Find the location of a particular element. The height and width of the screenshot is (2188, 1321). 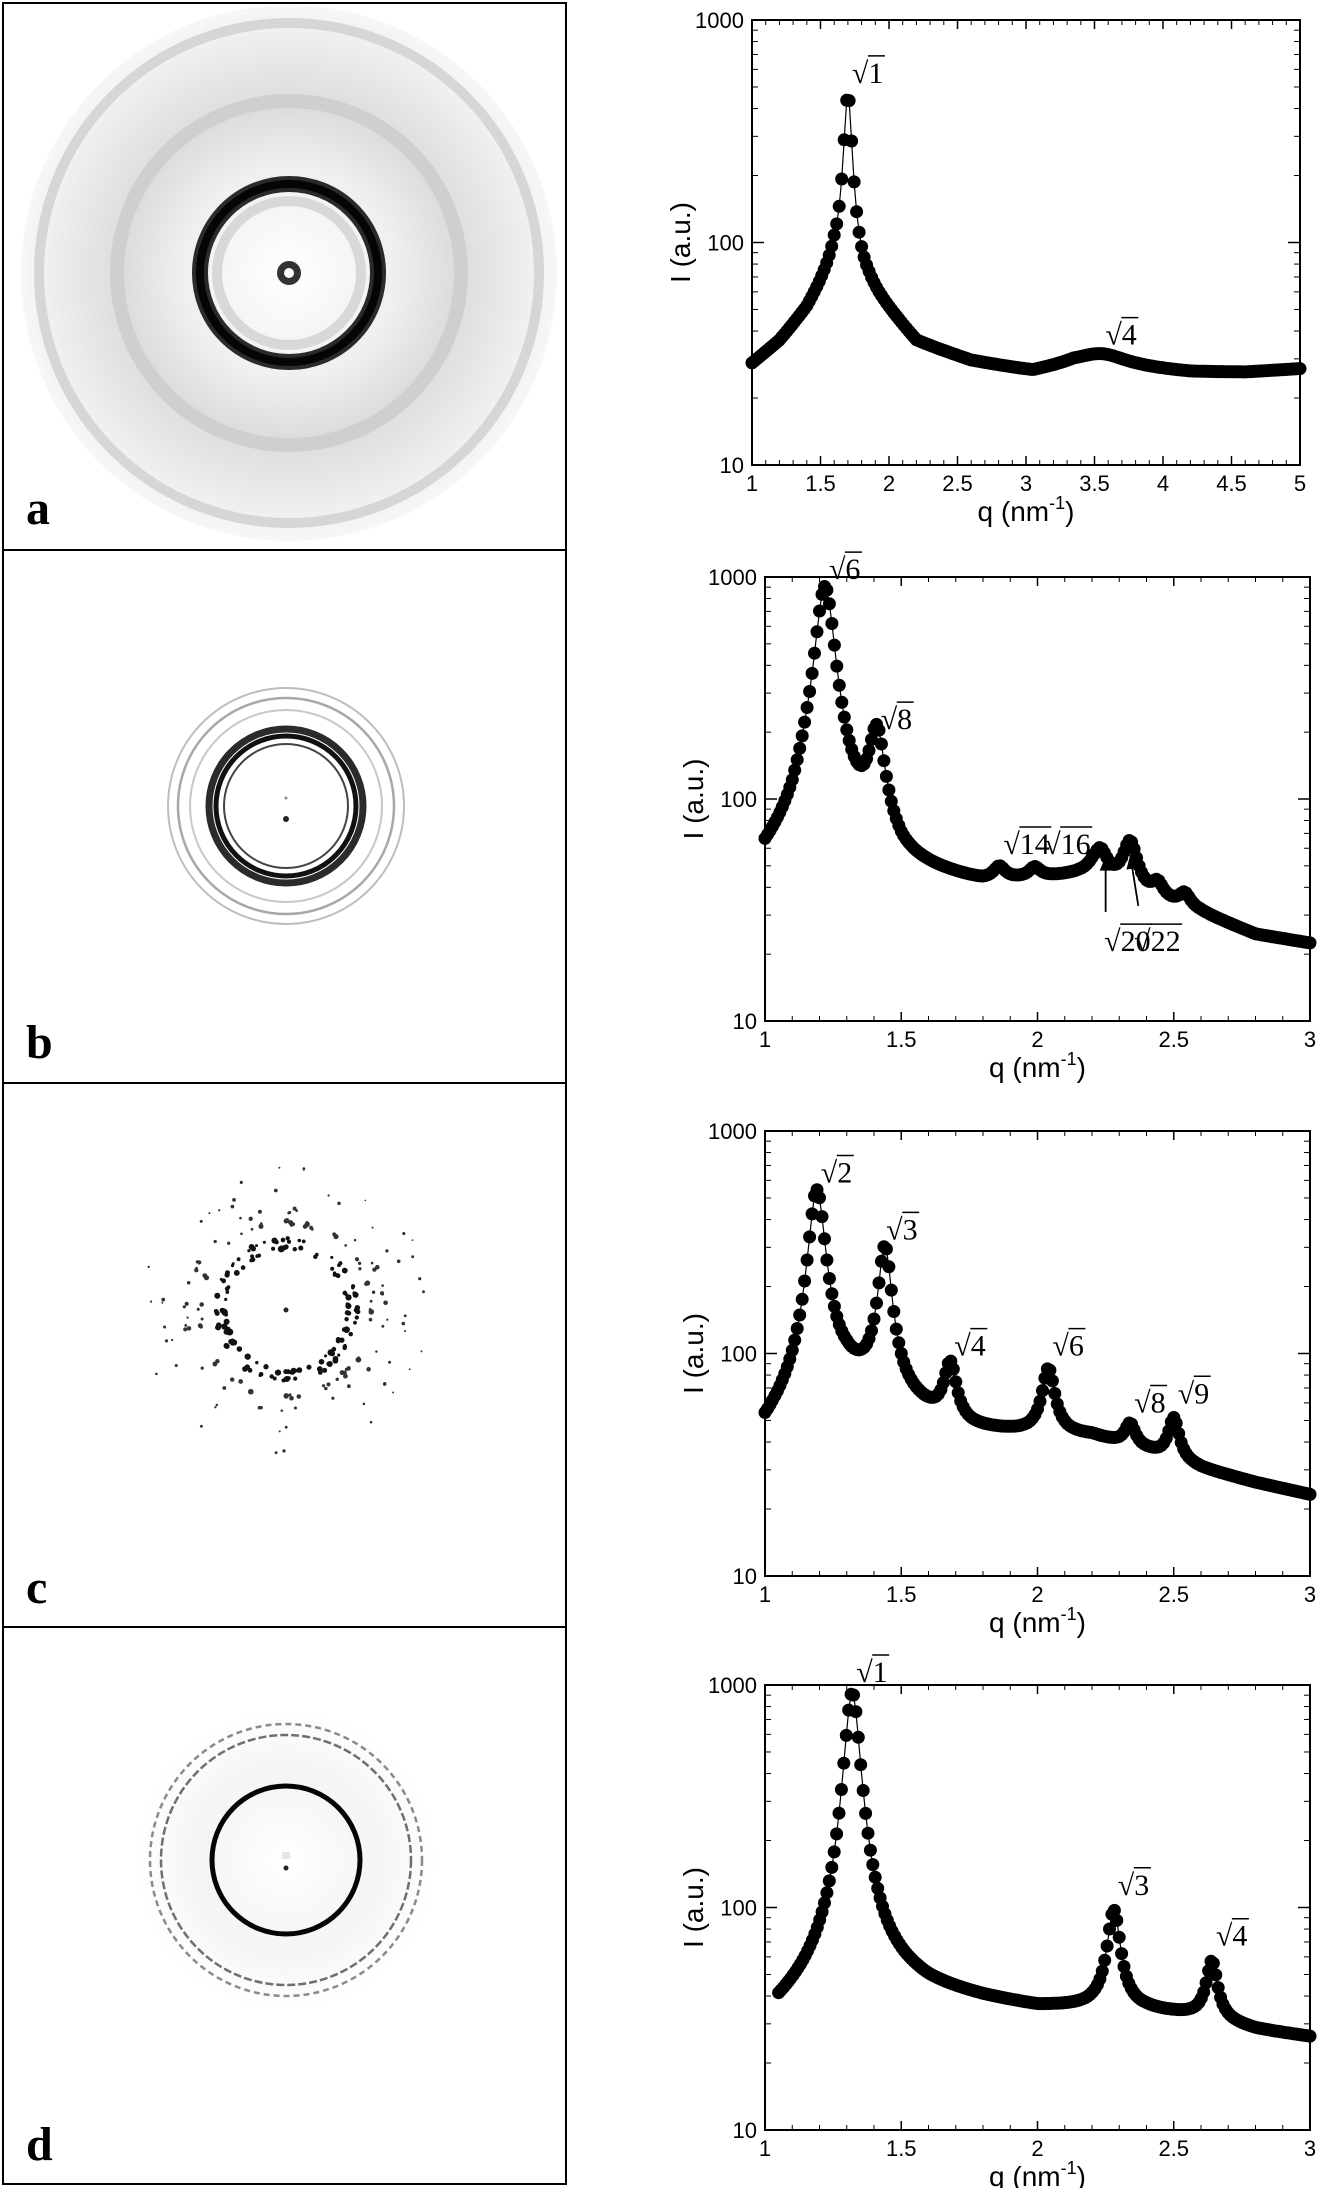

ring-d-main is located at coordinates (286, 1860).